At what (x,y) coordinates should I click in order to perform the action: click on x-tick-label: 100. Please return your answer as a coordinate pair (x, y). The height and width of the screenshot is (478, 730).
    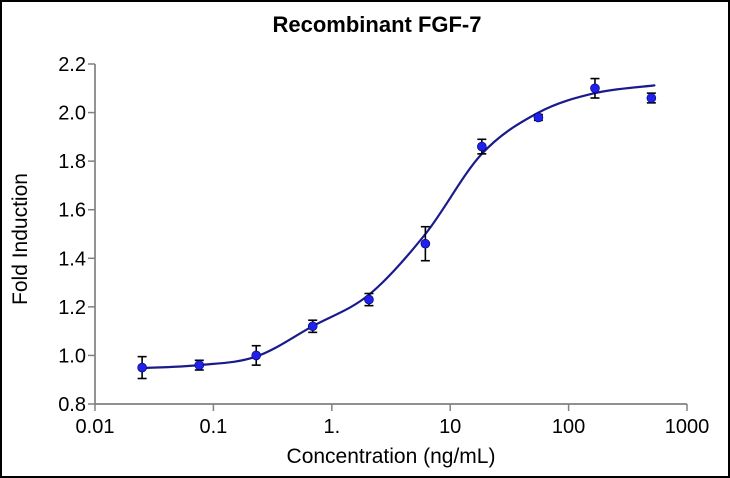
    Looking at the image, I should click on (568, 427).